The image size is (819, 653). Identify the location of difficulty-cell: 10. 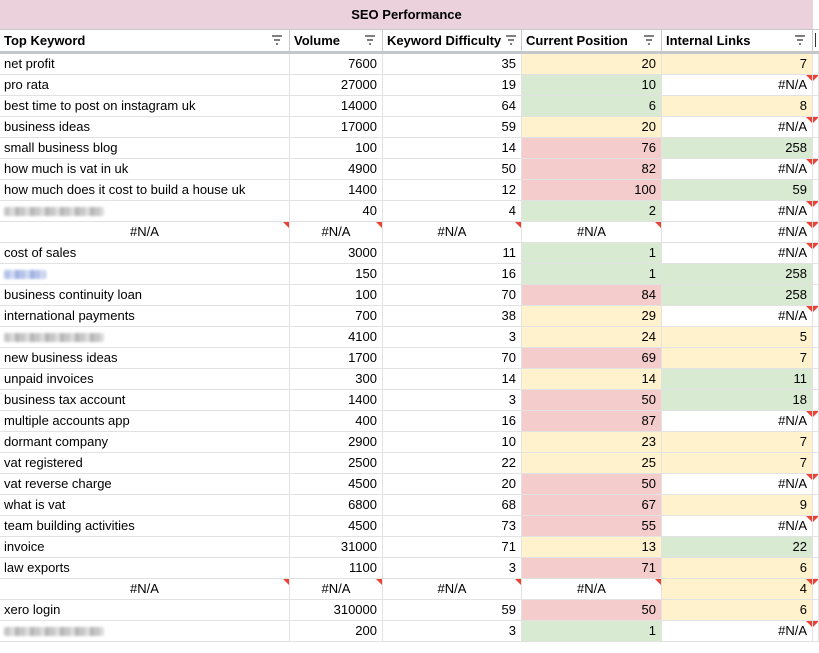
(452, 442).